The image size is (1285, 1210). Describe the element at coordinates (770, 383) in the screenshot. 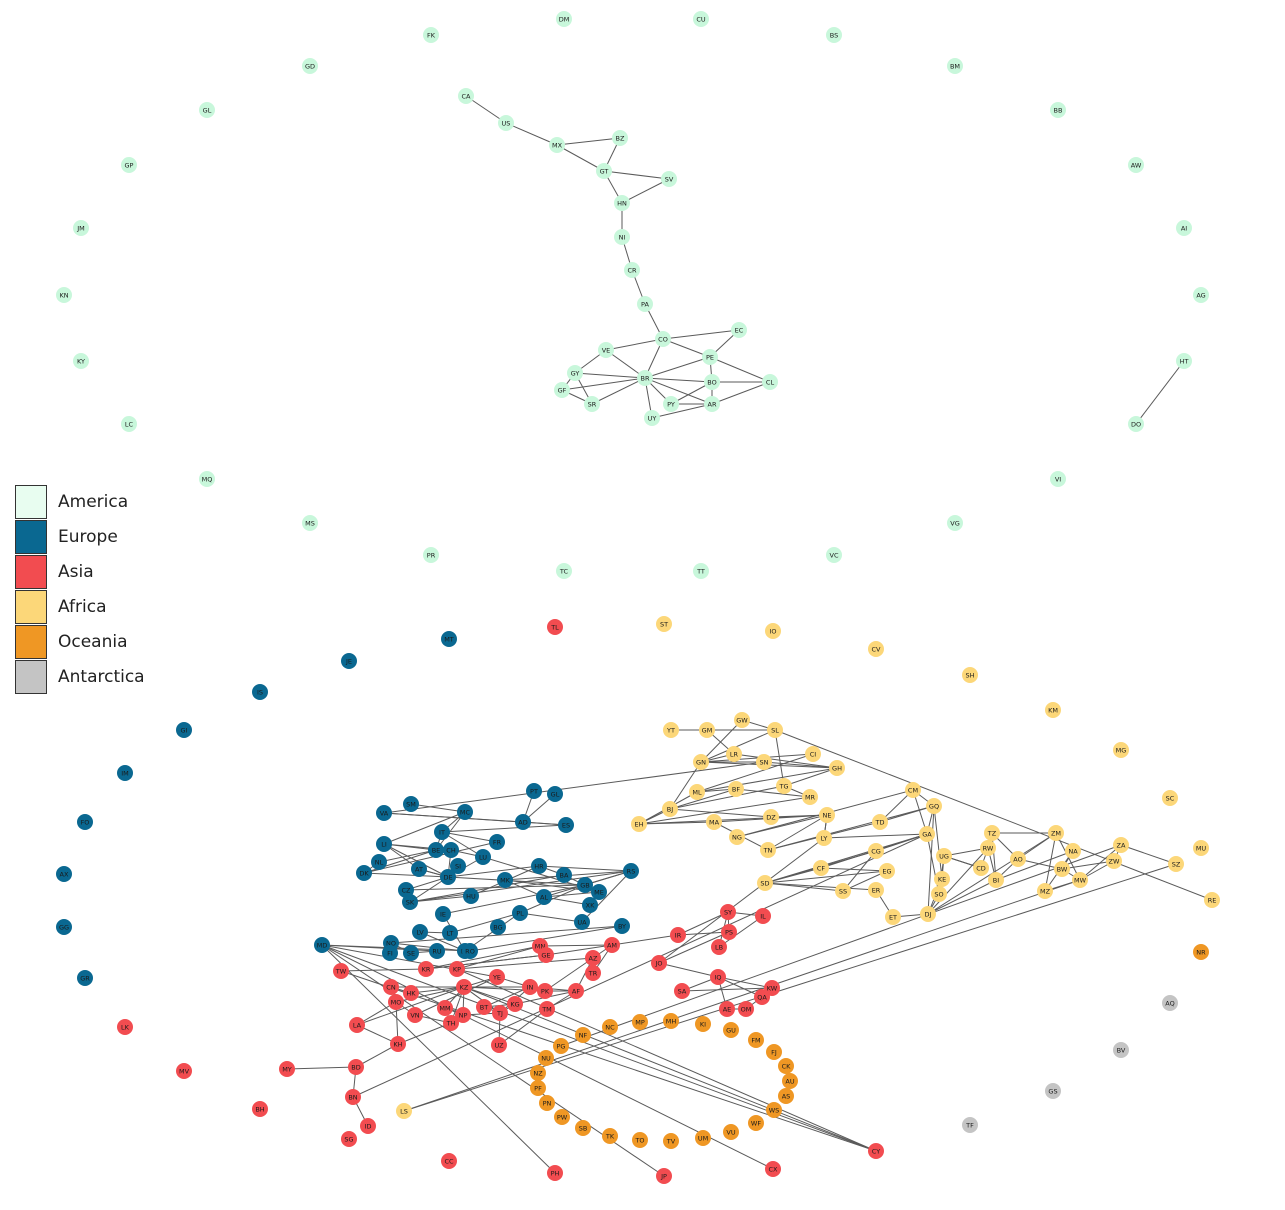

I see `node-label: CL` at that location.